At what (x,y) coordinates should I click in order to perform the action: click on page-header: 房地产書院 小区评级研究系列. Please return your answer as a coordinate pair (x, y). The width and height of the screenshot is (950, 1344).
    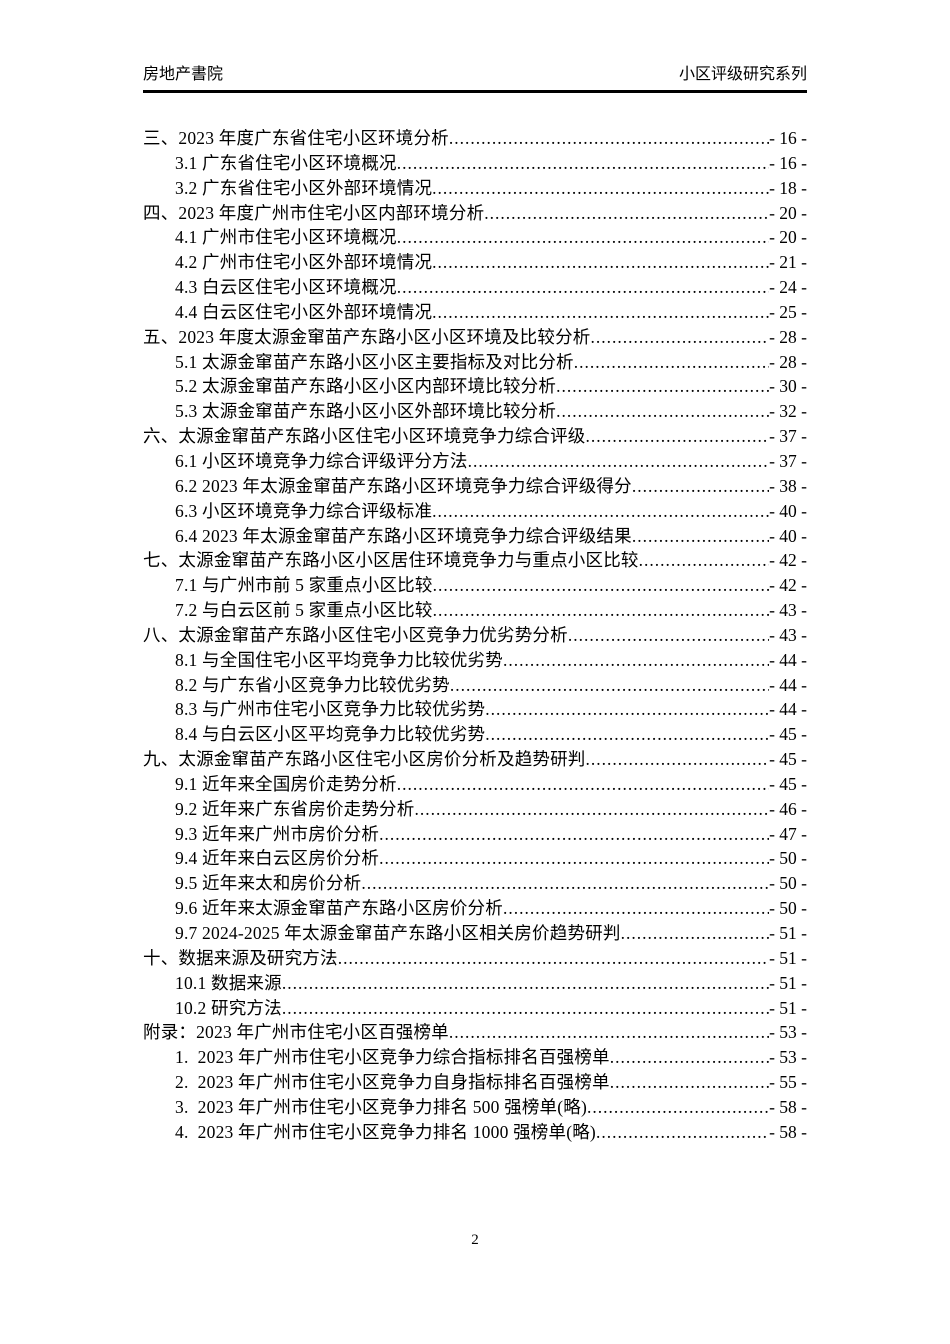
    Looking at the image, I should click on (475, 76).